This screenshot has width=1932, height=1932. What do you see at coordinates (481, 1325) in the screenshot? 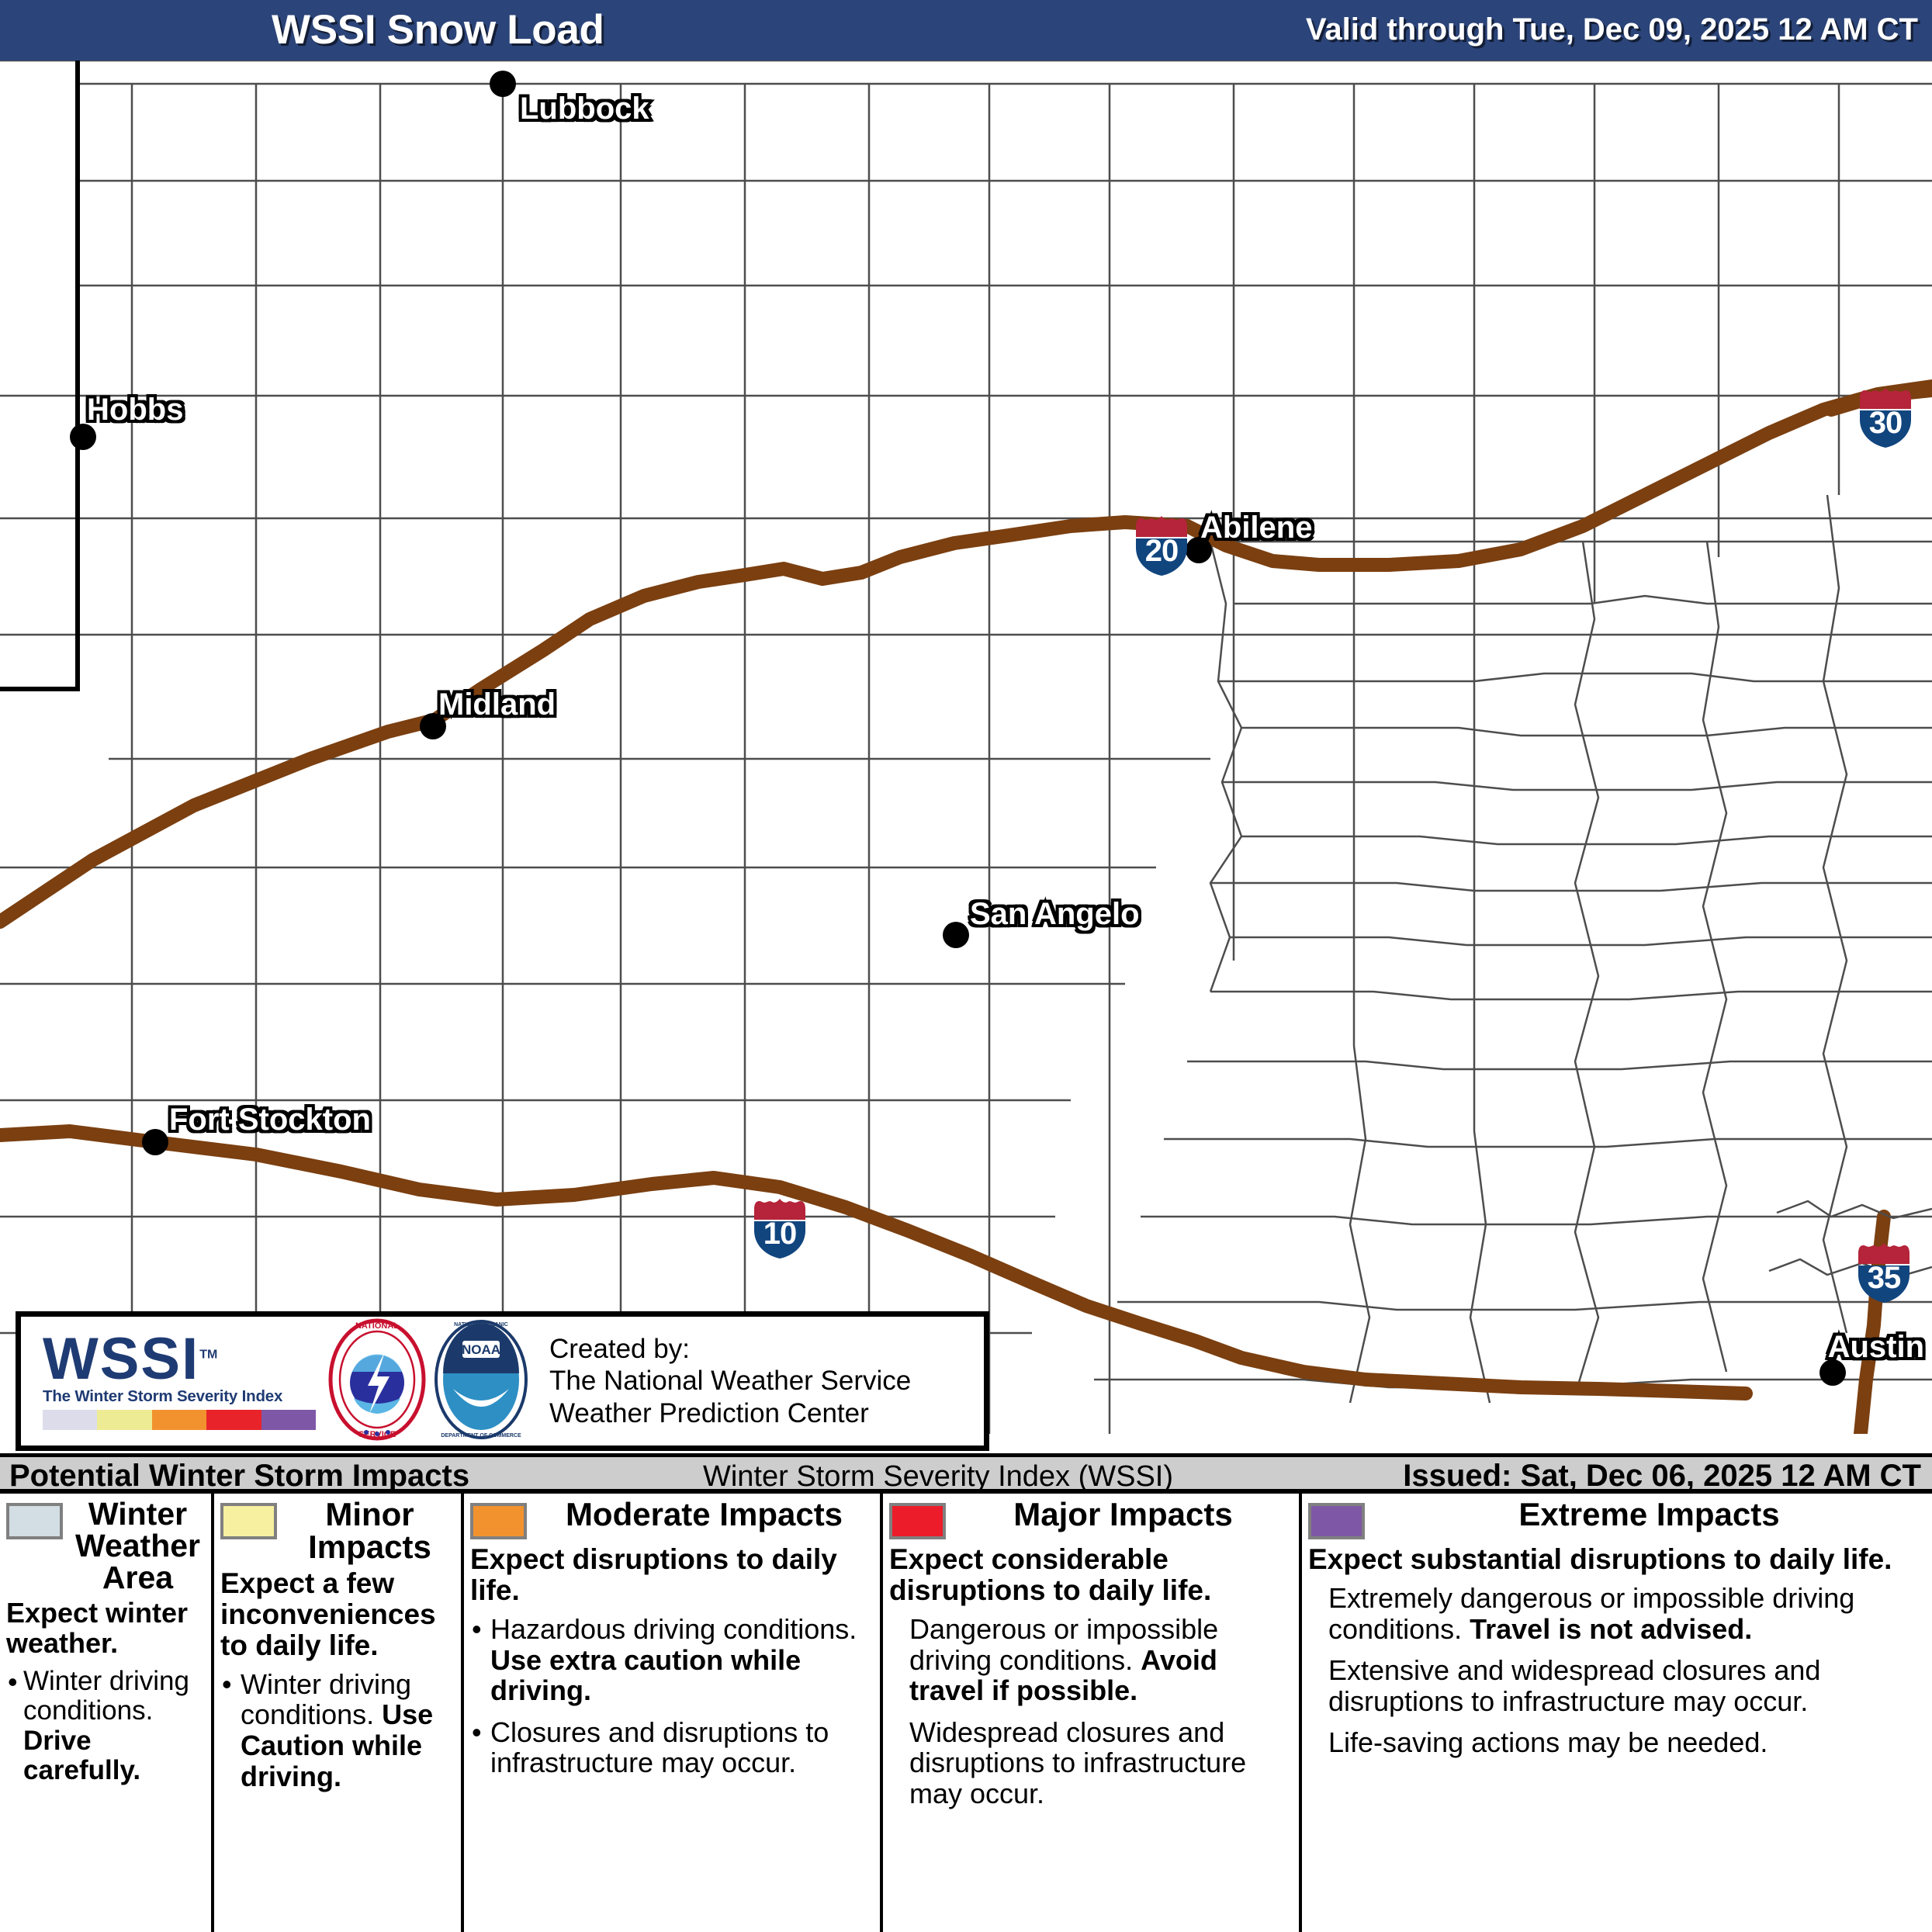
I see `svg-text: NATIONAL OCEANIC` at bounding box center [481, 1325].